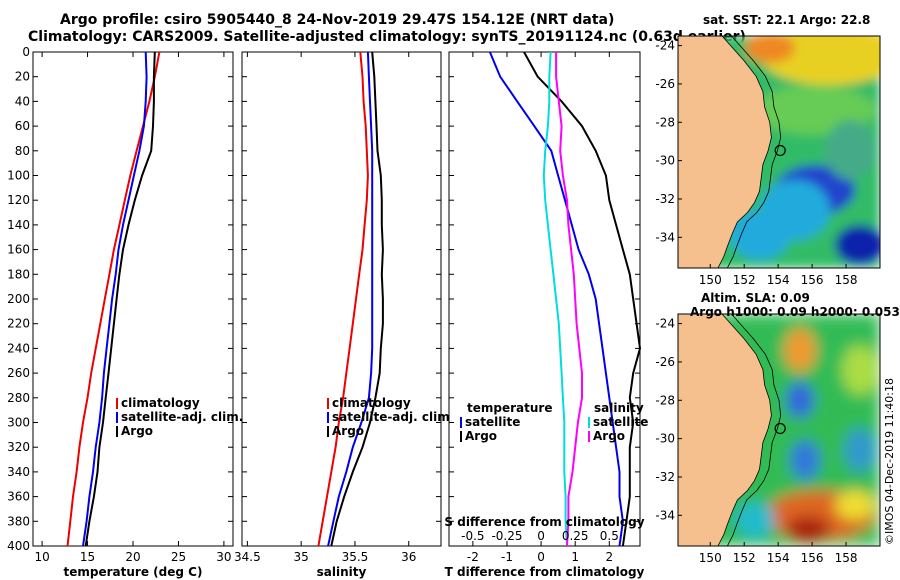 The width and height of the screenshot is (900, 580). What do you see at coordinates (22, 77) in the screenshot?
I see `depth-tick-label: 20` at bounding box center [22, 77].